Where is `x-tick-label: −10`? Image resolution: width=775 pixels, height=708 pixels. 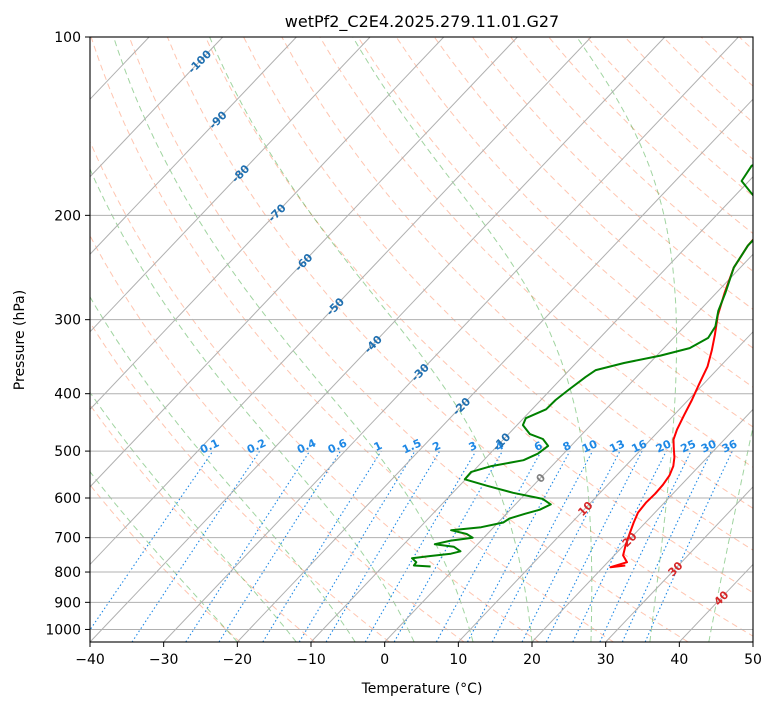 x-tick-label: −10 is located at coordinates (311, 660).